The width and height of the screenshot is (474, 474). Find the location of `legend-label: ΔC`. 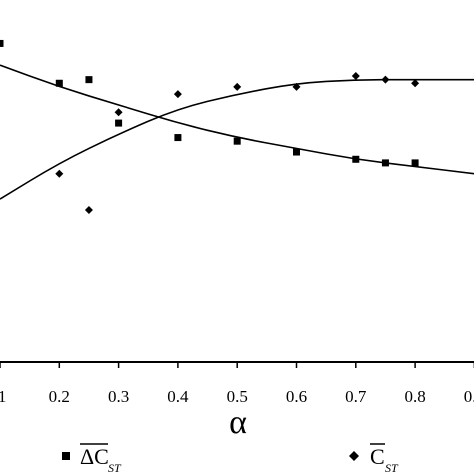

legend-label: ΔC is located at coordinates (94, 456).